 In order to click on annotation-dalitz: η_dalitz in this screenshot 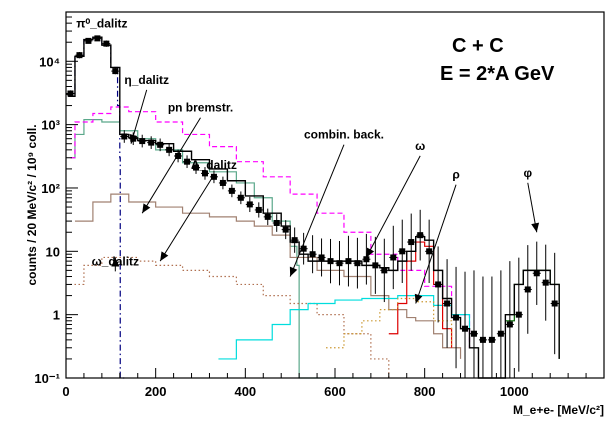, I will do `click(146, 80)`.